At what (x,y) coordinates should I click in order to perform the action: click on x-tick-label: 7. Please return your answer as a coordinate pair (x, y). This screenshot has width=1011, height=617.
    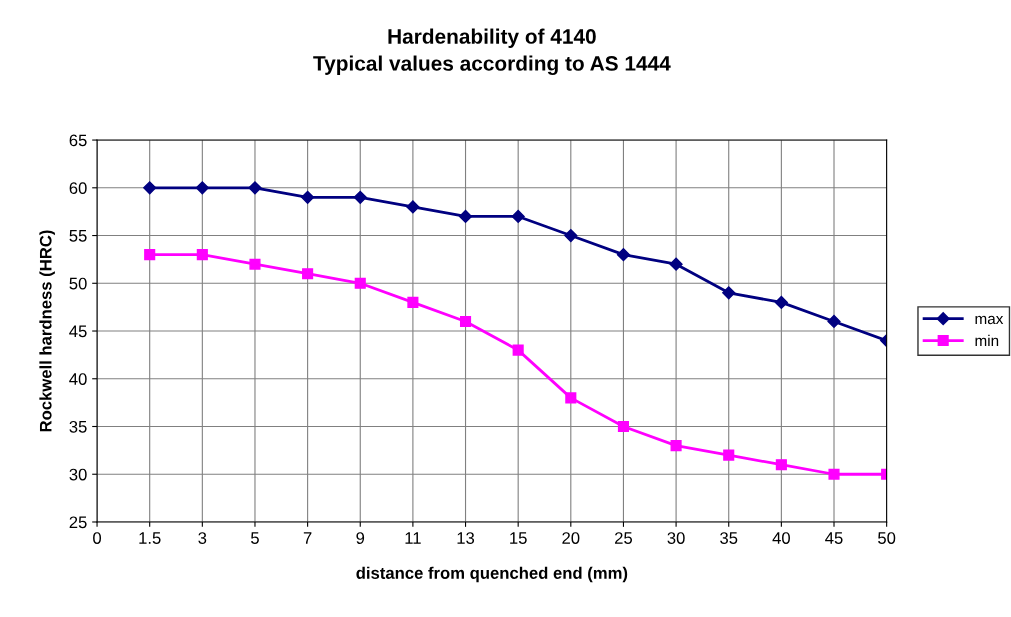
    Looking at the image, I should click on (307, 538).